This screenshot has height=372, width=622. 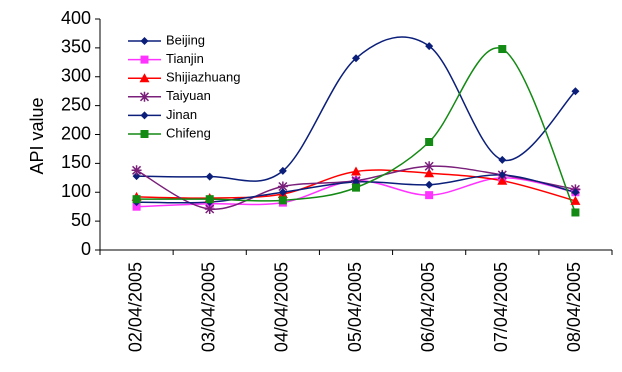 What do you see at coordinates (76, 133) in the screenshot?
I see `y-tick-label: 200` at bounding box center [76, 133].